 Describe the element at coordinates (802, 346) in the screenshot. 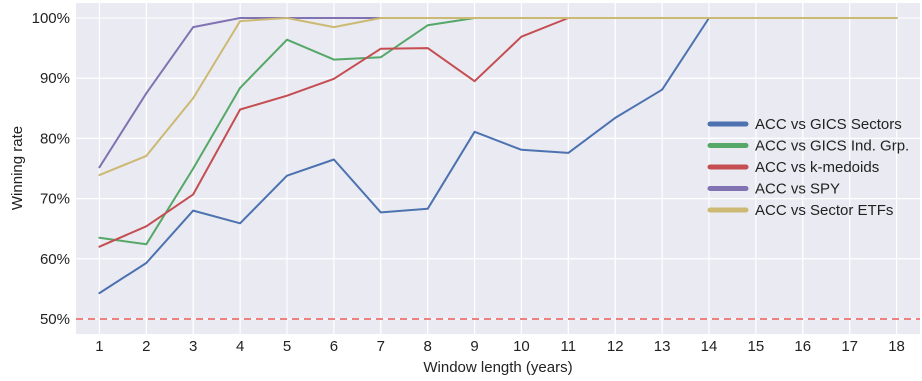

I see `x-tick-label: 16` at that location.